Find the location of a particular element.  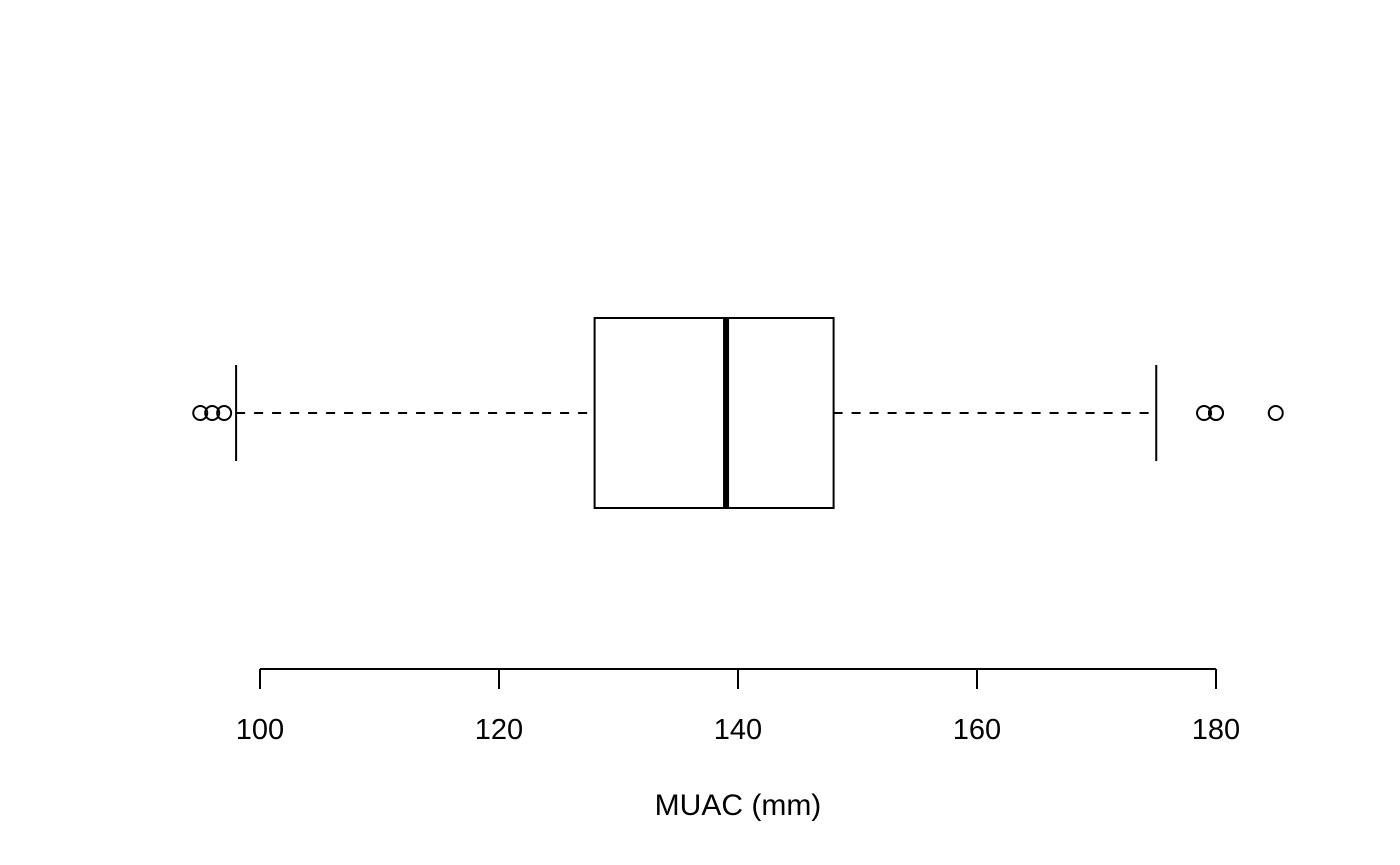

x-tick-label-140: 140 is located at coordinates (738, 730).